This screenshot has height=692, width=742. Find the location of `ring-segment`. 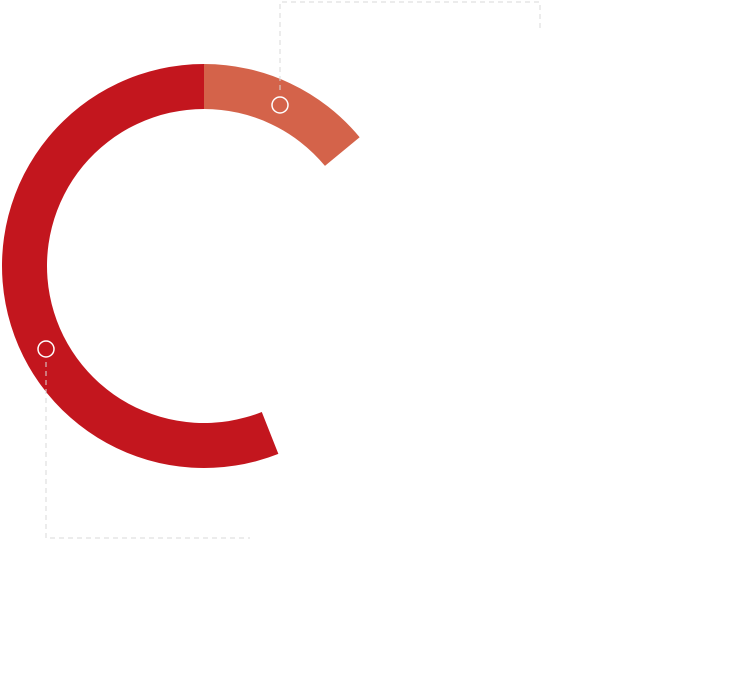

ring-segment is located at coordinates (282, 115).